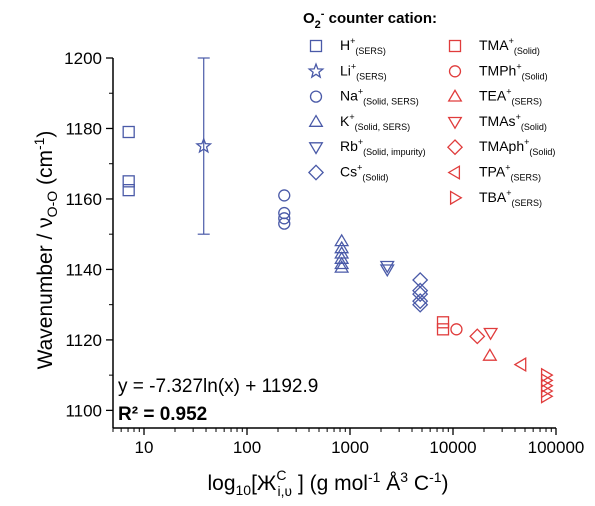  I want to click on series-triangle-left, so click(520, 365).